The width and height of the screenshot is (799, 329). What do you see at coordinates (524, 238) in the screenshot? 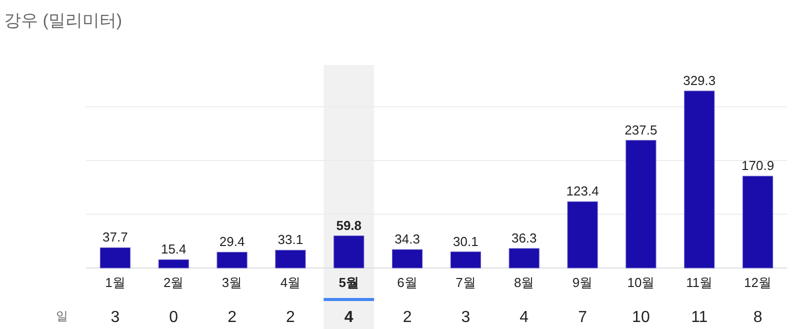
I see `data-label: 36.3` at bounding box center [524, 238].